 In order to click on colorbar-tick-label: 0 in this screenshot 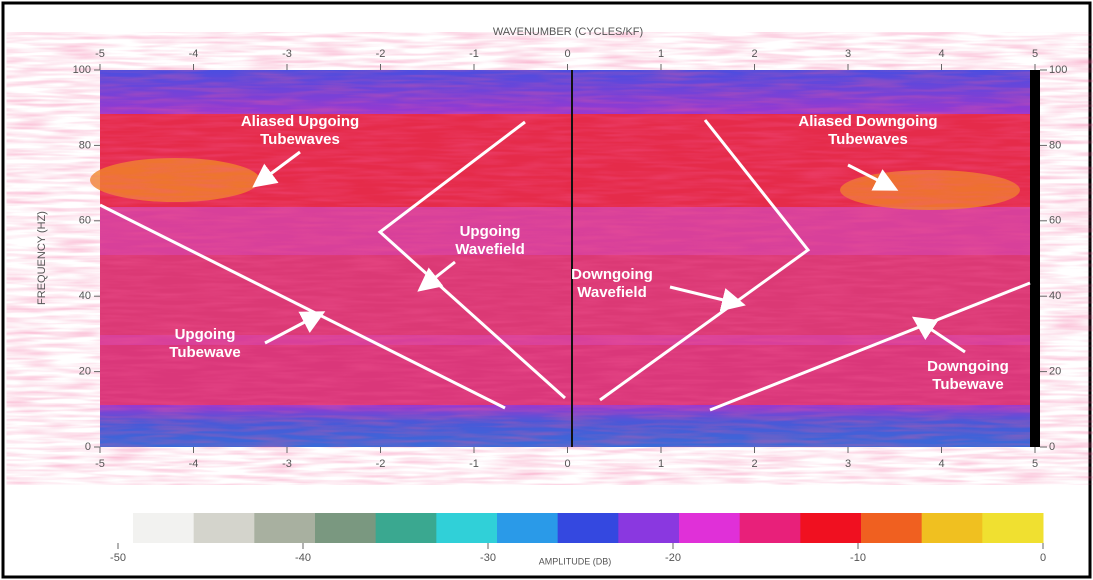, I will do `click(1043, 558)`.